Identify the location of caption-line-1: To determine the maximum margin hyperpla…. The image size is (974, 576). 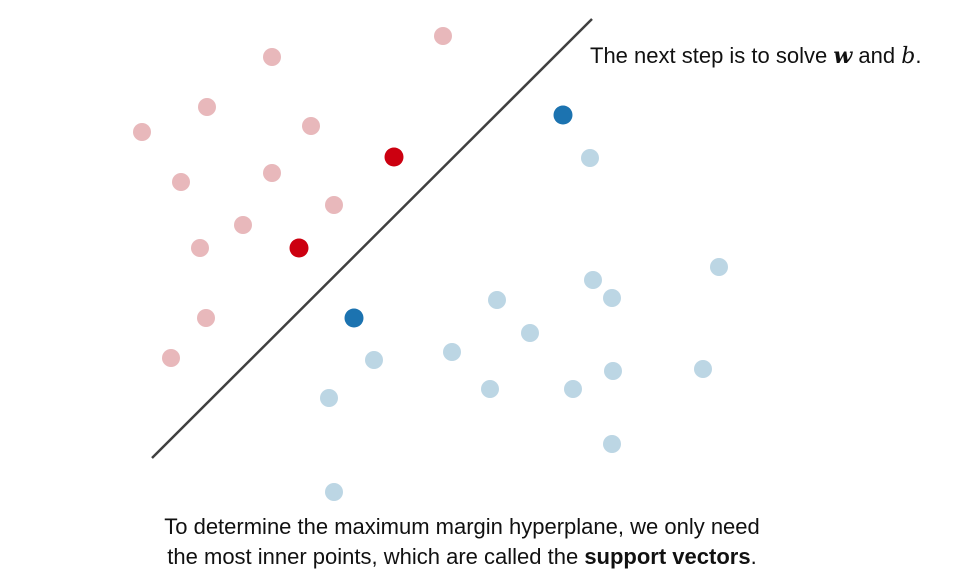
(462, 526).